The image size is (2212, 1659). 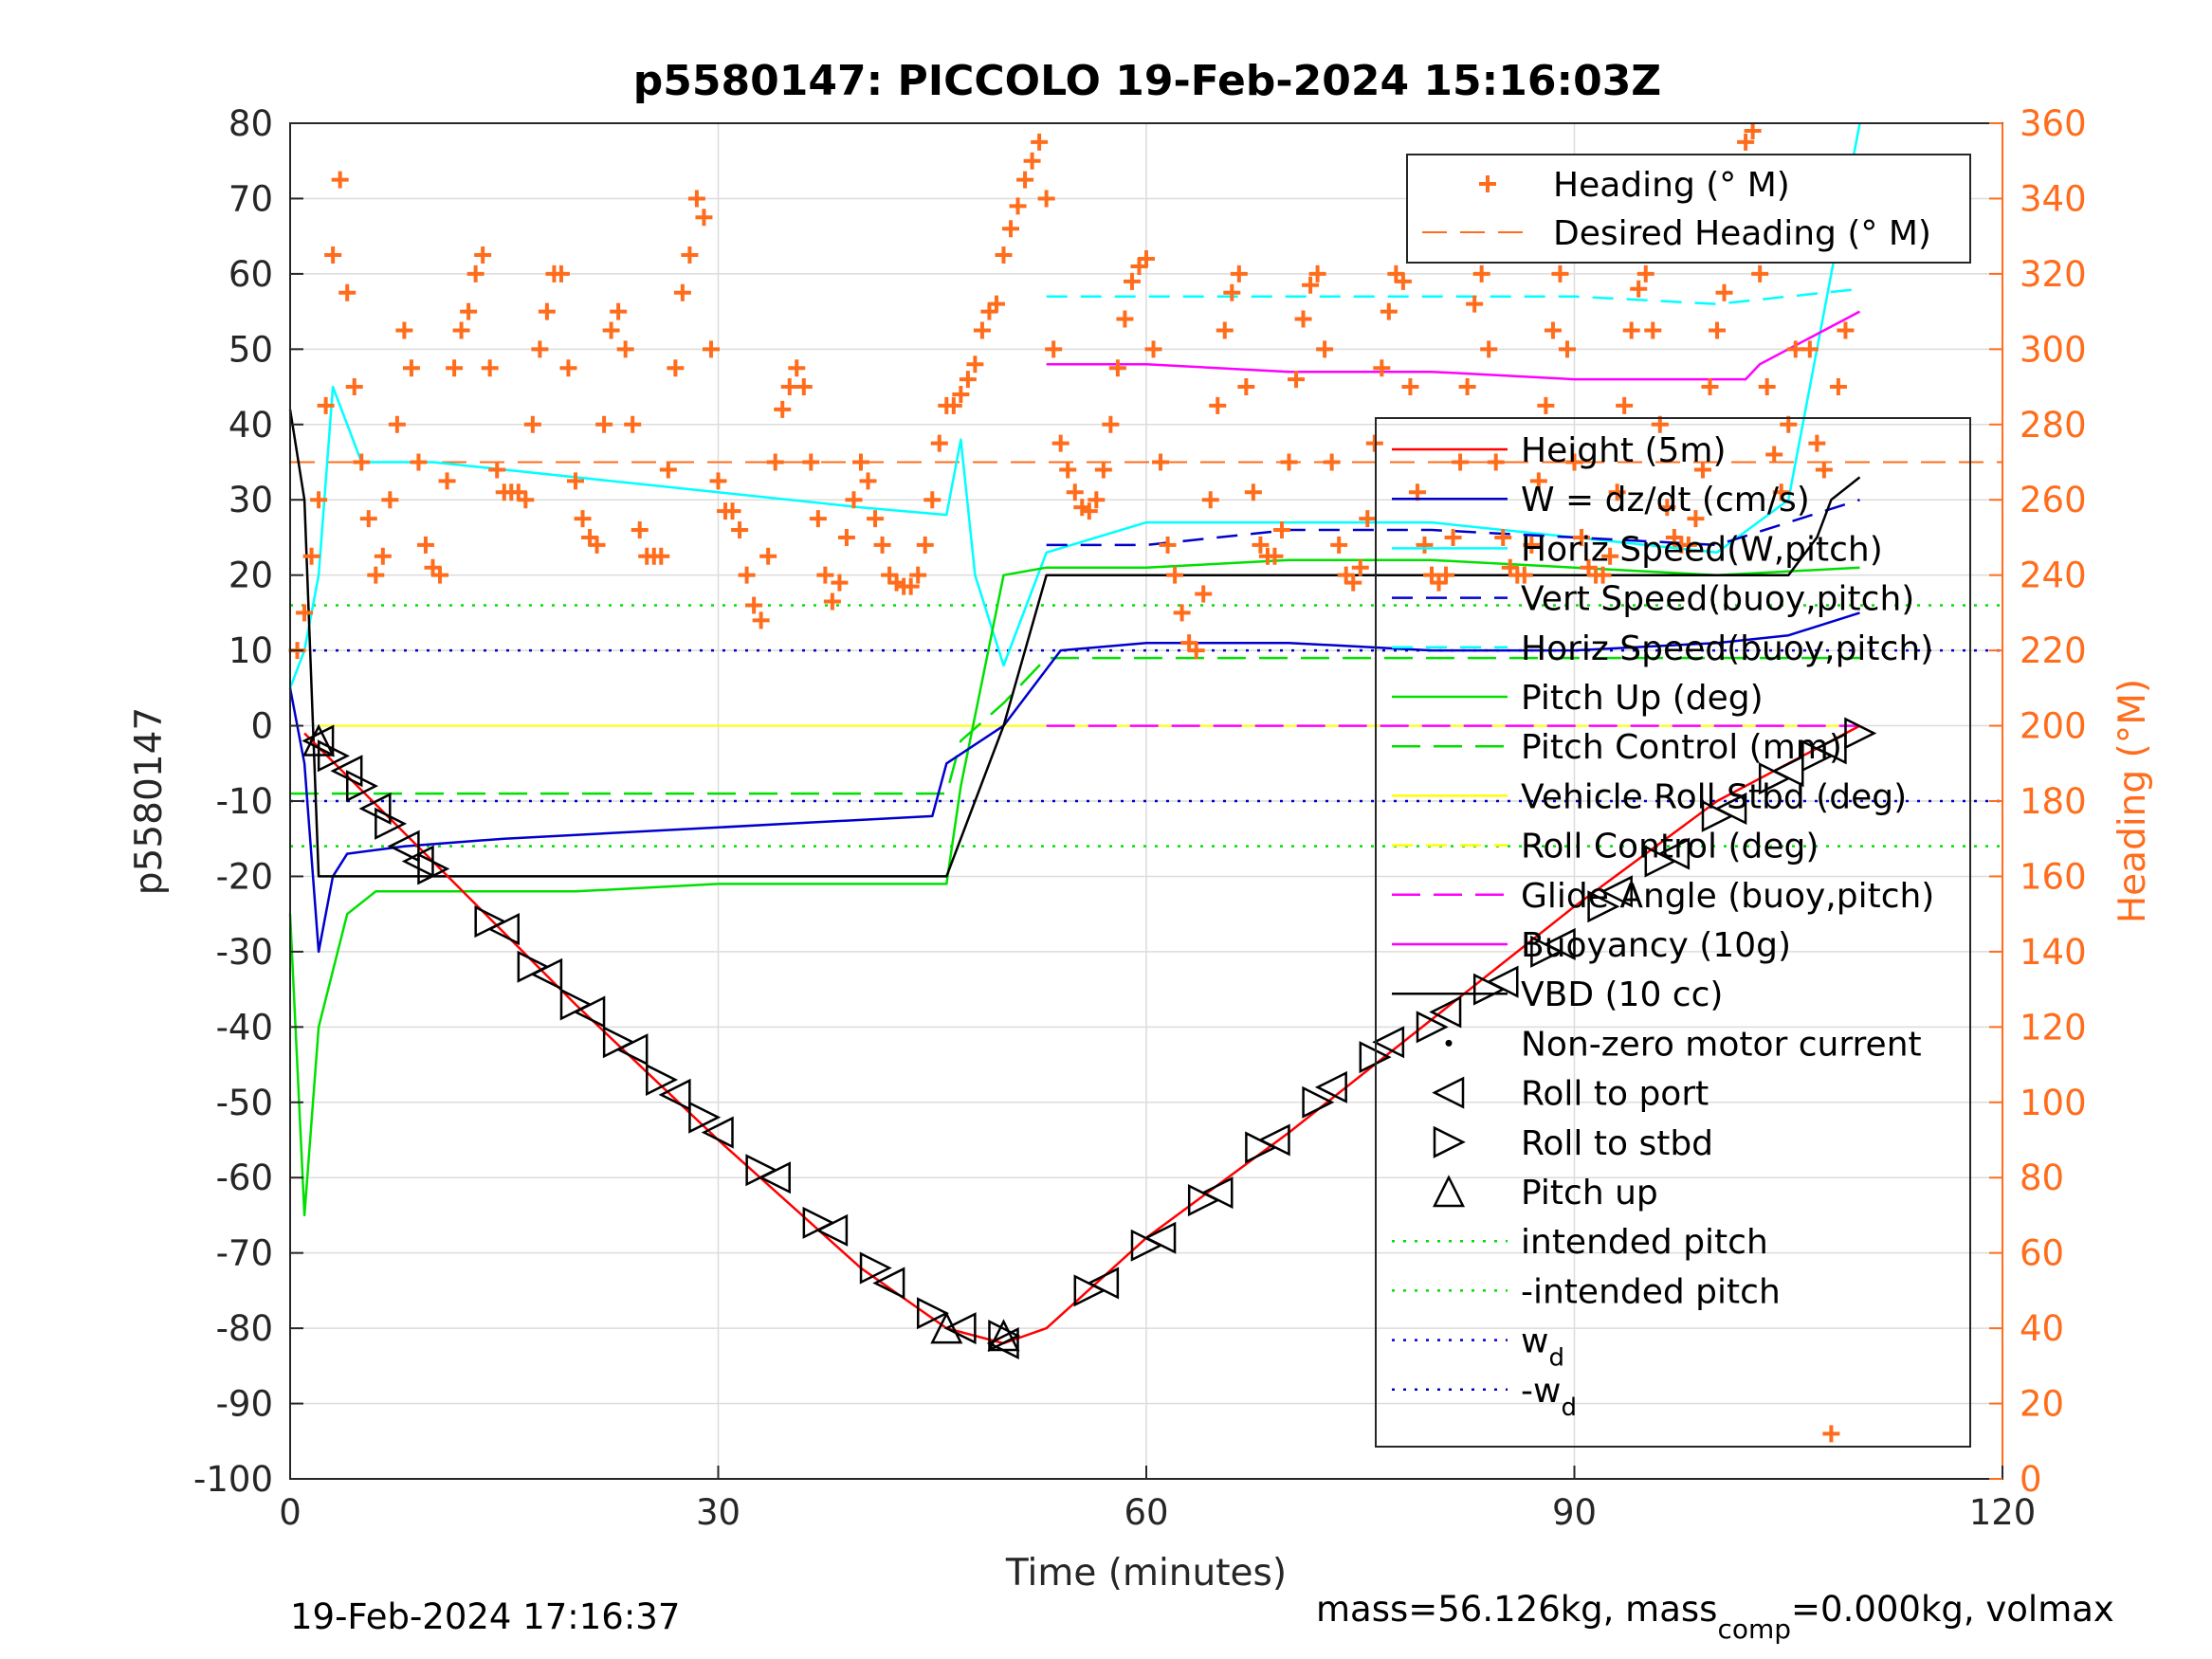 I want to click on y-tick-label: 80, so click(x=251, y=123).